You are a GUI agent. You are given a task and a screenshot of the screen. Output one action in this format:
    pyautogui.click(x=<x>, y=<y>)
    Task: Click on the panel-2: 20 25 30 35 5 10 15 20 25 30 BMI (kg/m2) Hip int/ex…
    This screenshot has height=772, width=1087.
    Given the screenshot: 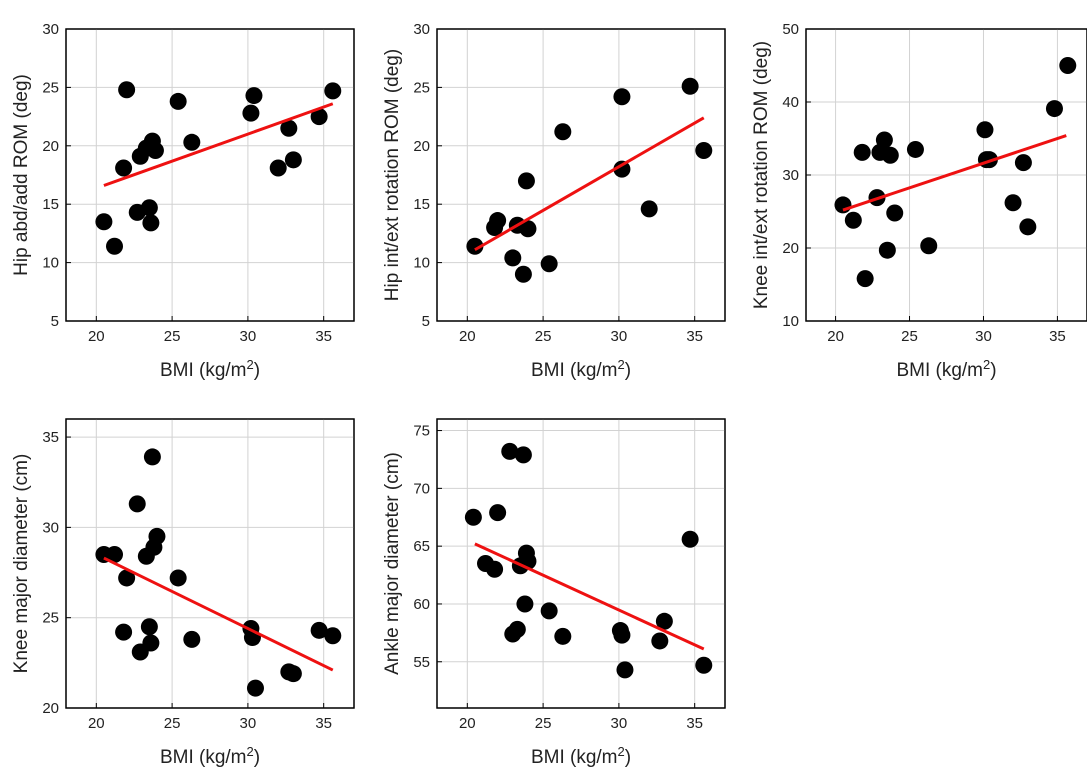 What is the action you would take?
    pyautogui.click(x=554, y=201)
    